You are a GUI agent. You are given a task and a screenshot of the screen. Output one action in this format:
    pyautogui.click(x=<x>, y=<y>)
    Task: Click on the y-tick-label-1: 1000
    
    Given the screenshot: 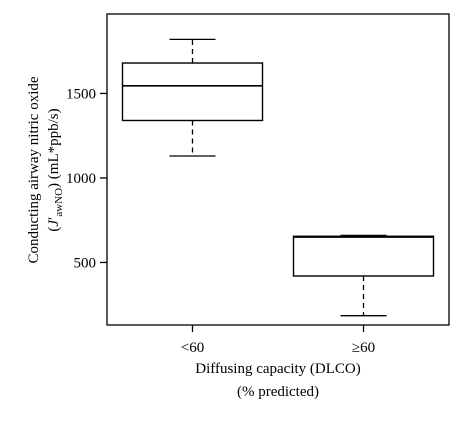 What is the action you would take?
    pyautogui.click(x=81, y=179)
    